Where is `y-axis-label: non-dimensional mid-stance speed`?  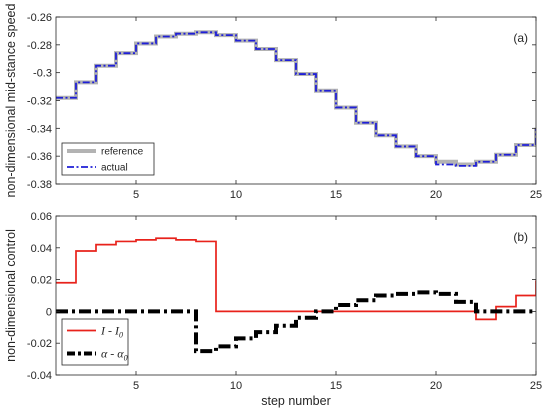 y-axis-label: non-dimensional mid-stance speed is located at coordinates (11, 101).